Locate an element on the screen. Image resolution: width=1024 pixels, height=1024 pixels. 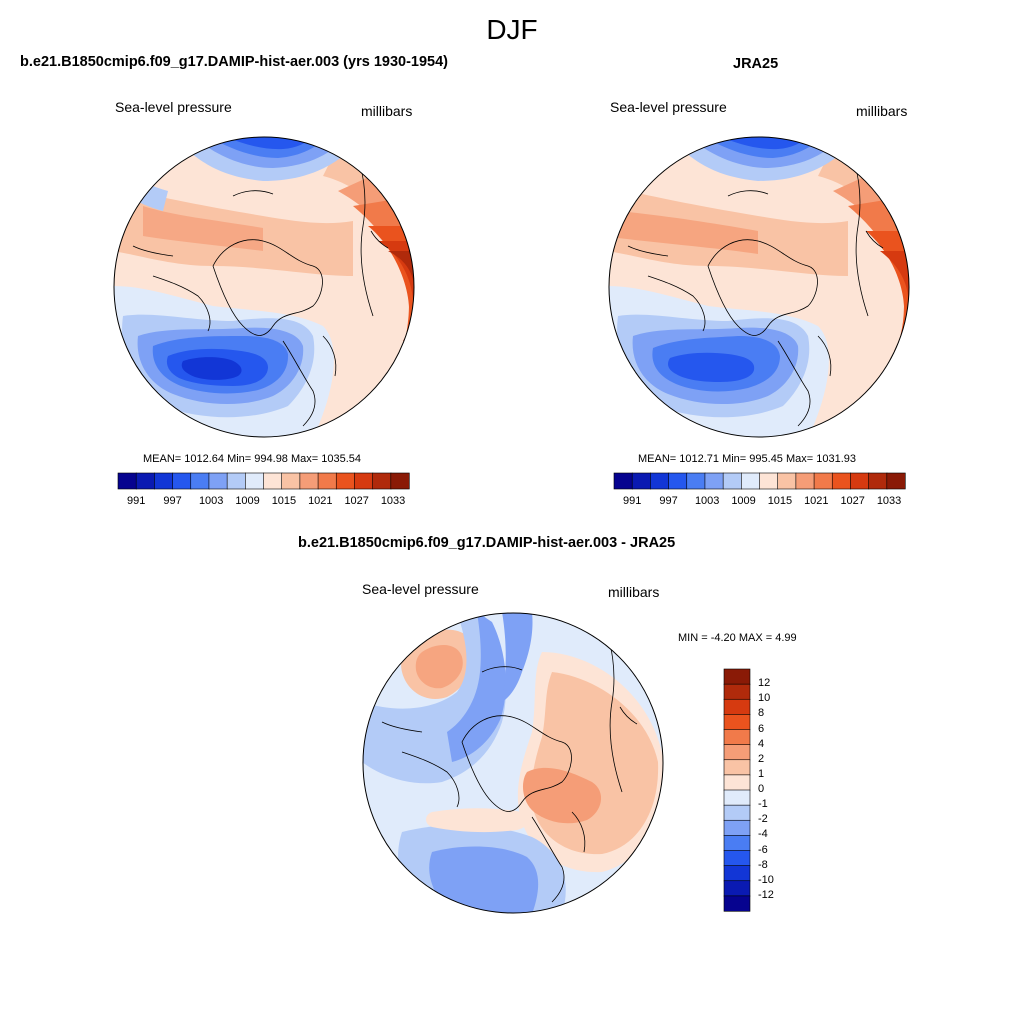
colorbar-tick-label: -10 is located at coordinates (766, 879).